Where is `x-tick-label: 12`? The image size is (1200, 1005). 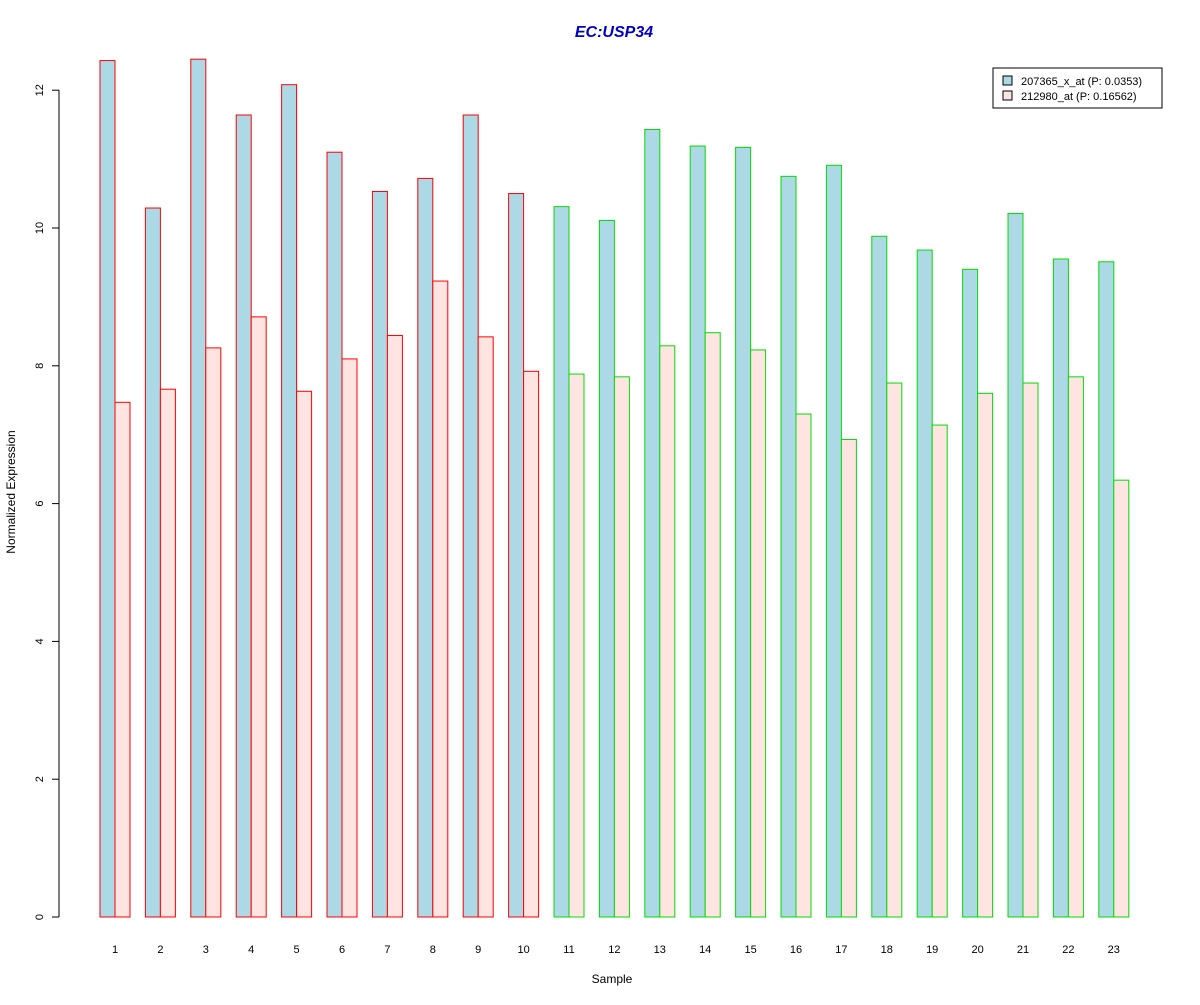
x-tick-label: 12 is located at coordinates (614, 950).